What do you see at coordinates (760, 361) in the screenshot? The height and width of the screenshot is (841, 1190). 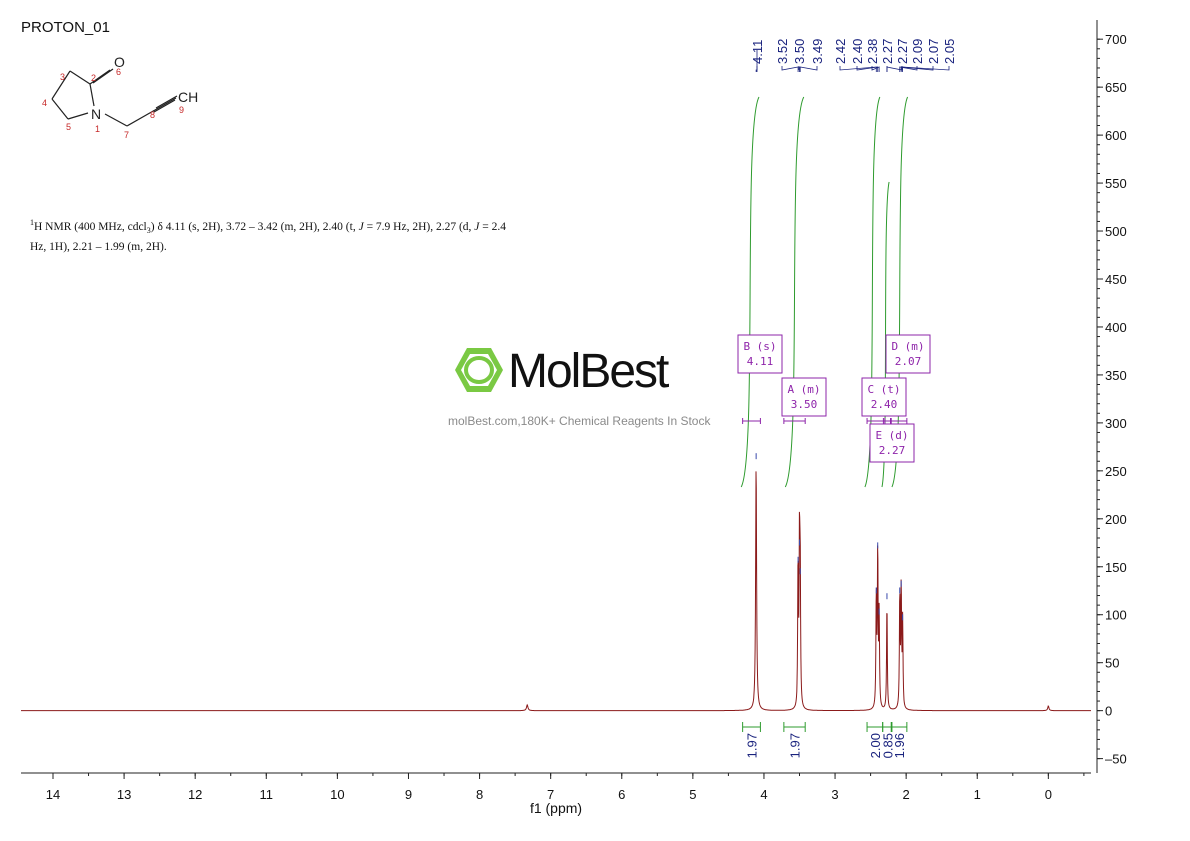 I see `multiplet-shift-0: 4.11` at bounding box center [760, 361].